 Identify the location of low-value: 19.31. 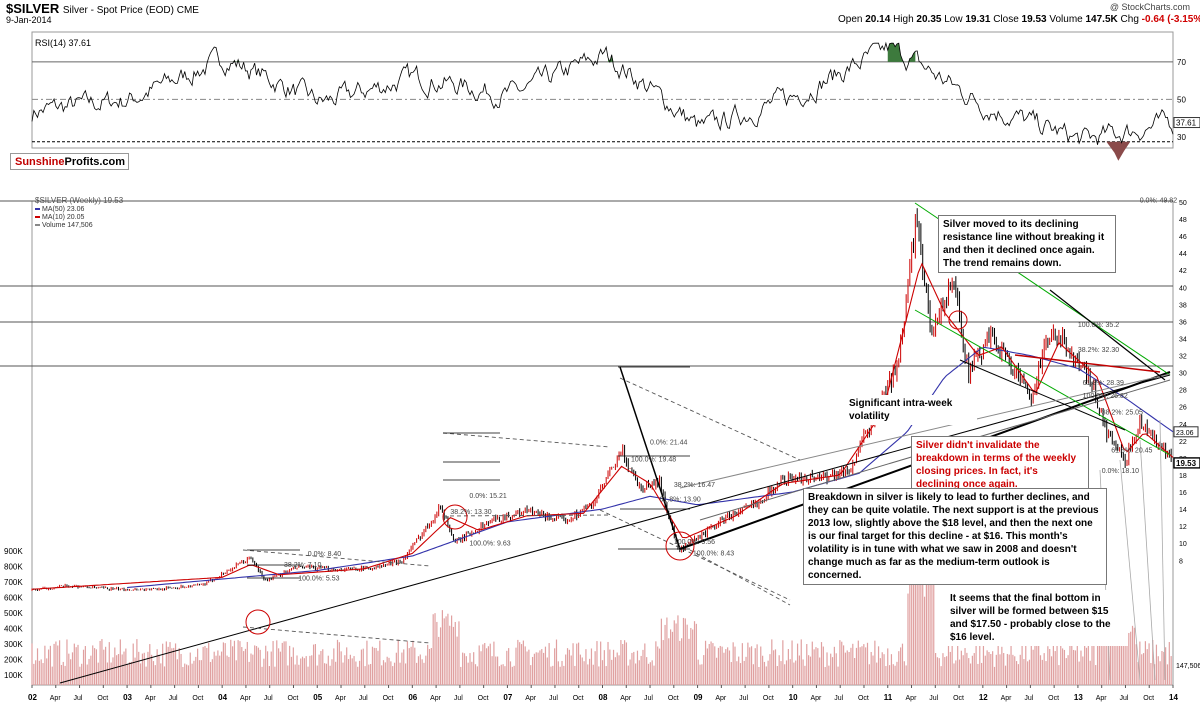
(978, 19).